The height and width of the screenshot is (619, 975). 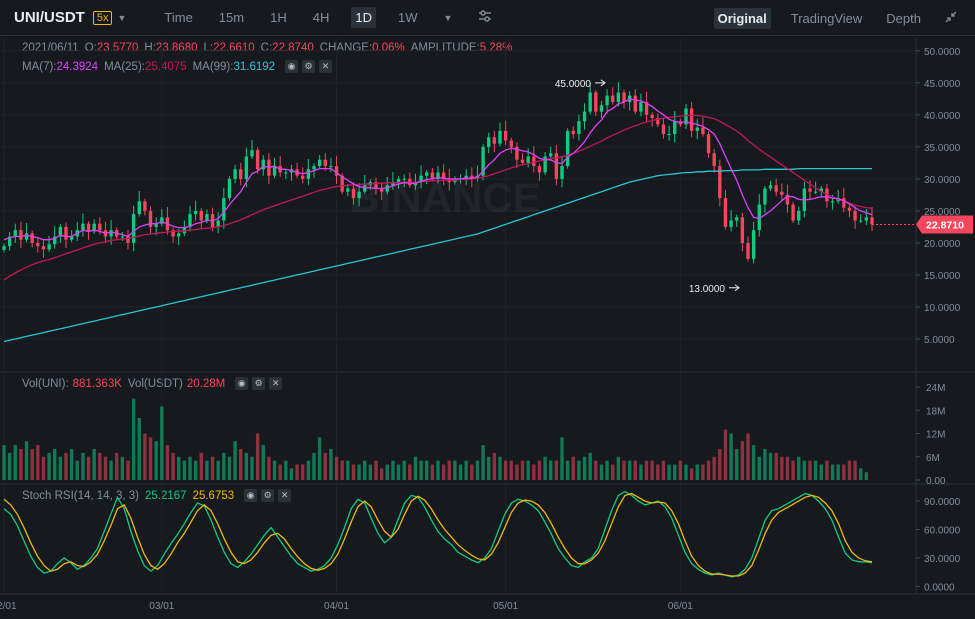 I want to click on interval-1w: 1W, so click(x=407, y=17).